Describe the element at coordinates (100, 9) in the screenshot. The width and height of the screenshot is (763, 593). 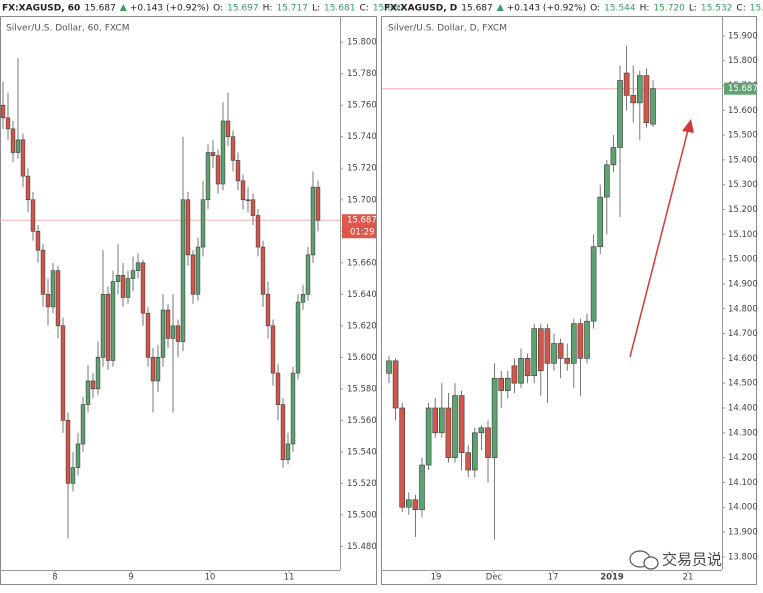
I see `last-price-text: 15.687` at that location.